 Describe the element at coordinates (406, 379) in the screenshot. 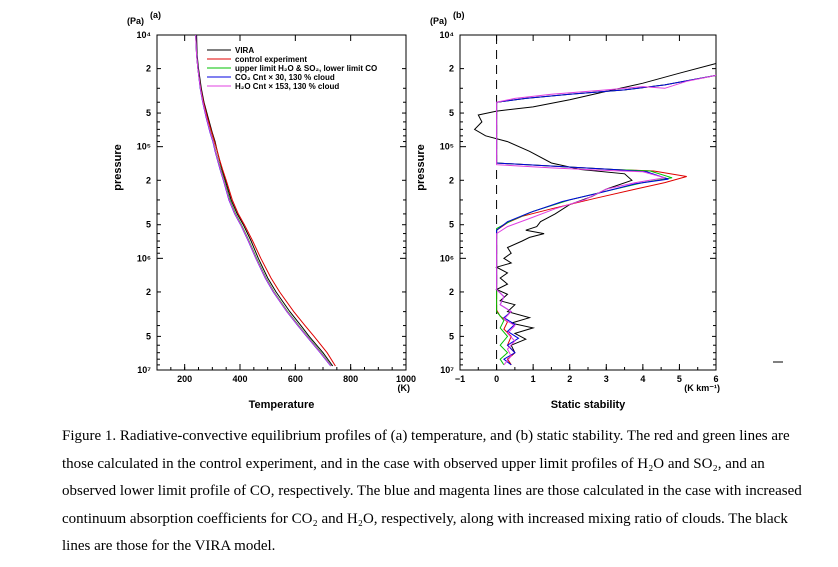

I see `x-tick-label: 1000` at that location.